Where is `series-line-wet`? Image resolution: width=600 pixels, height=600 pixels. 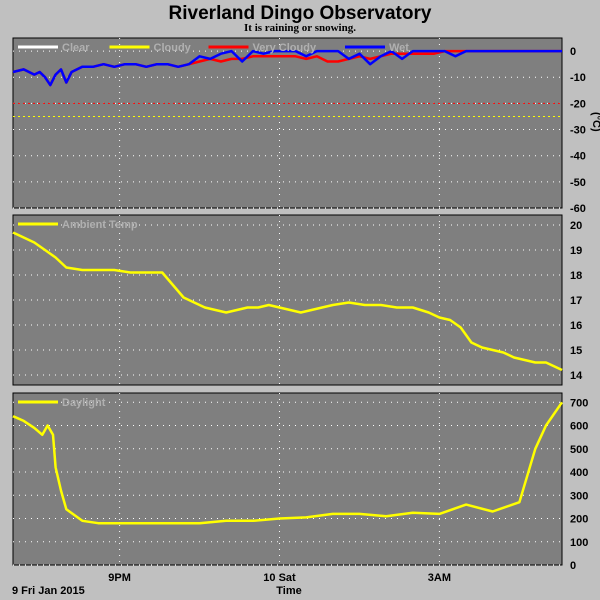 series-line-wet is located at coordinates (287, 68).